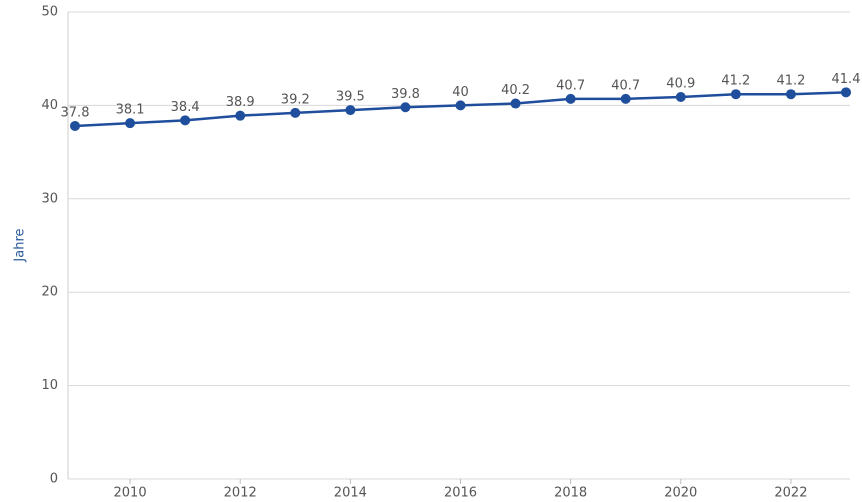 The width and height of the screenshot is (862, 502). What do you see at coordinates (130, 493) in the screenshot?
I see `x-tick-label: 2010` at bounding box center [130, 493].